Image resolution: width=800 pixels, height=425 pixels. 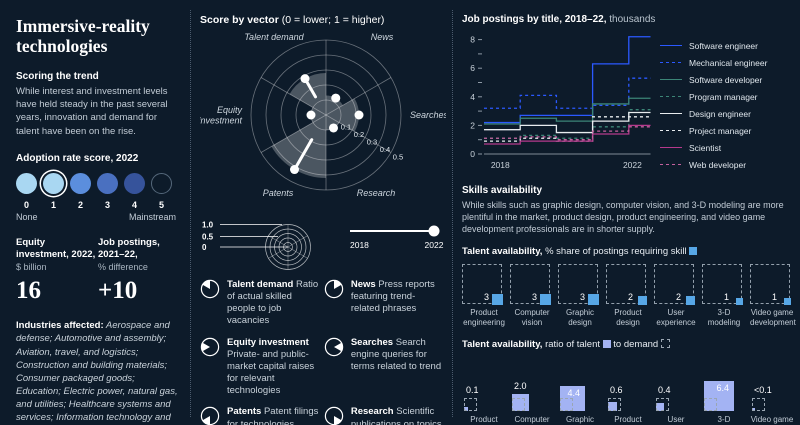 What do you see at coordinates (484, 384) in the screenshot?
I see `ratio-cell-product-engineering: 0.1` at bounding box center [484, 384].